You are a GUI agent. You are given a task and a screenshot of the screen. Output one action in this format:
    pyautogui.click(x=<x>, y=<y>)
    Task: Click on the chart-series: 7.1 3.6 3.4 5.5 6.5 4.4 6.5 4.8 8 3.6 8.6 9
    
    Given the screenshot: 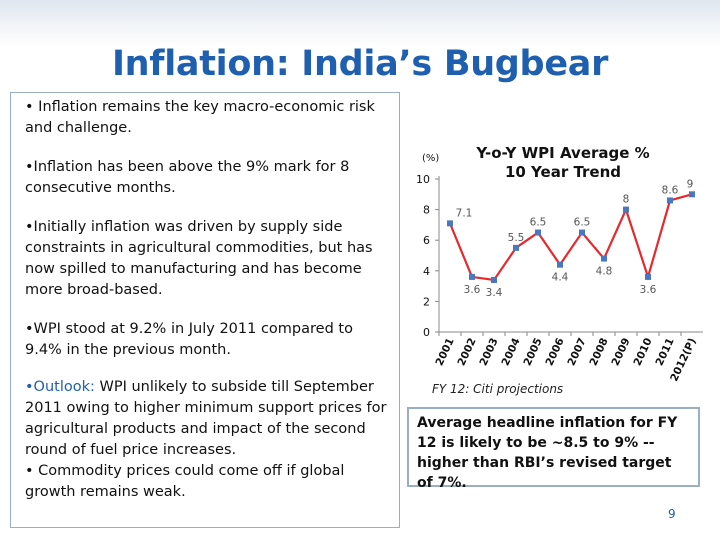 What is the action you would take?
    pyautogui.click(x=571, y=238)
    